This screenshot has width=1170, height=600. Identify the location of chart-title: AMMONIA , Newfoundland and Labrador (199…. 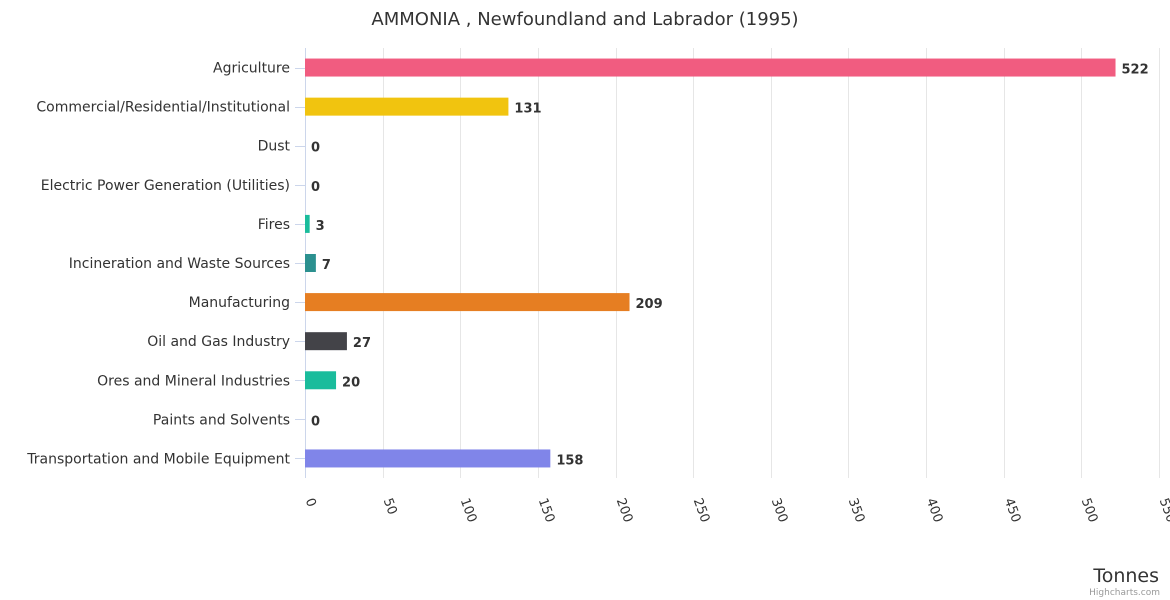
(584, 19).